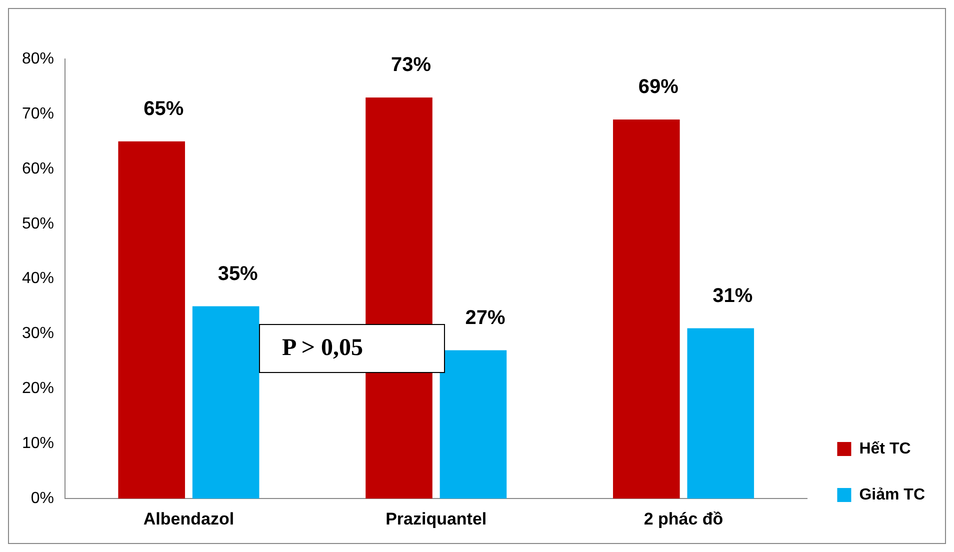 The height and width of the screenshot is (552, 954). What do you see at coordinates (38, 113) in the screenshot?
I see `y-tick-label: 70%` at bounding box center [38, 113].